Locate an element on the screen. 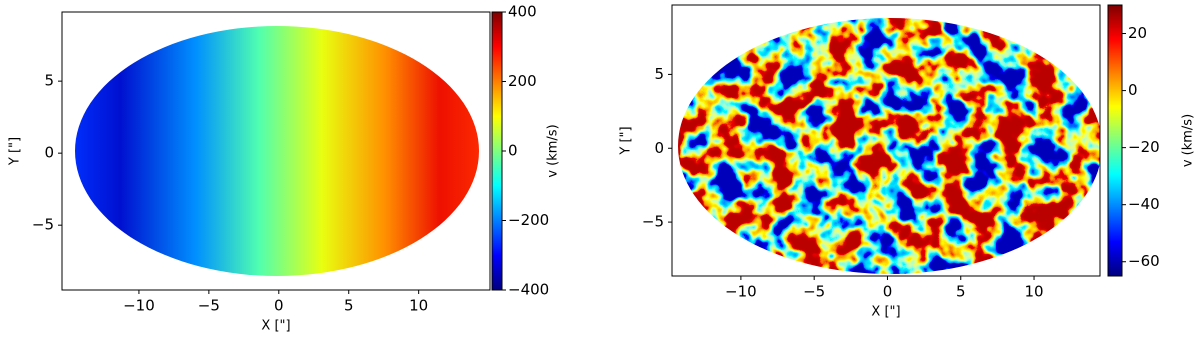  colorbar-tick-label: −400 is located at coordinates (528, 290).